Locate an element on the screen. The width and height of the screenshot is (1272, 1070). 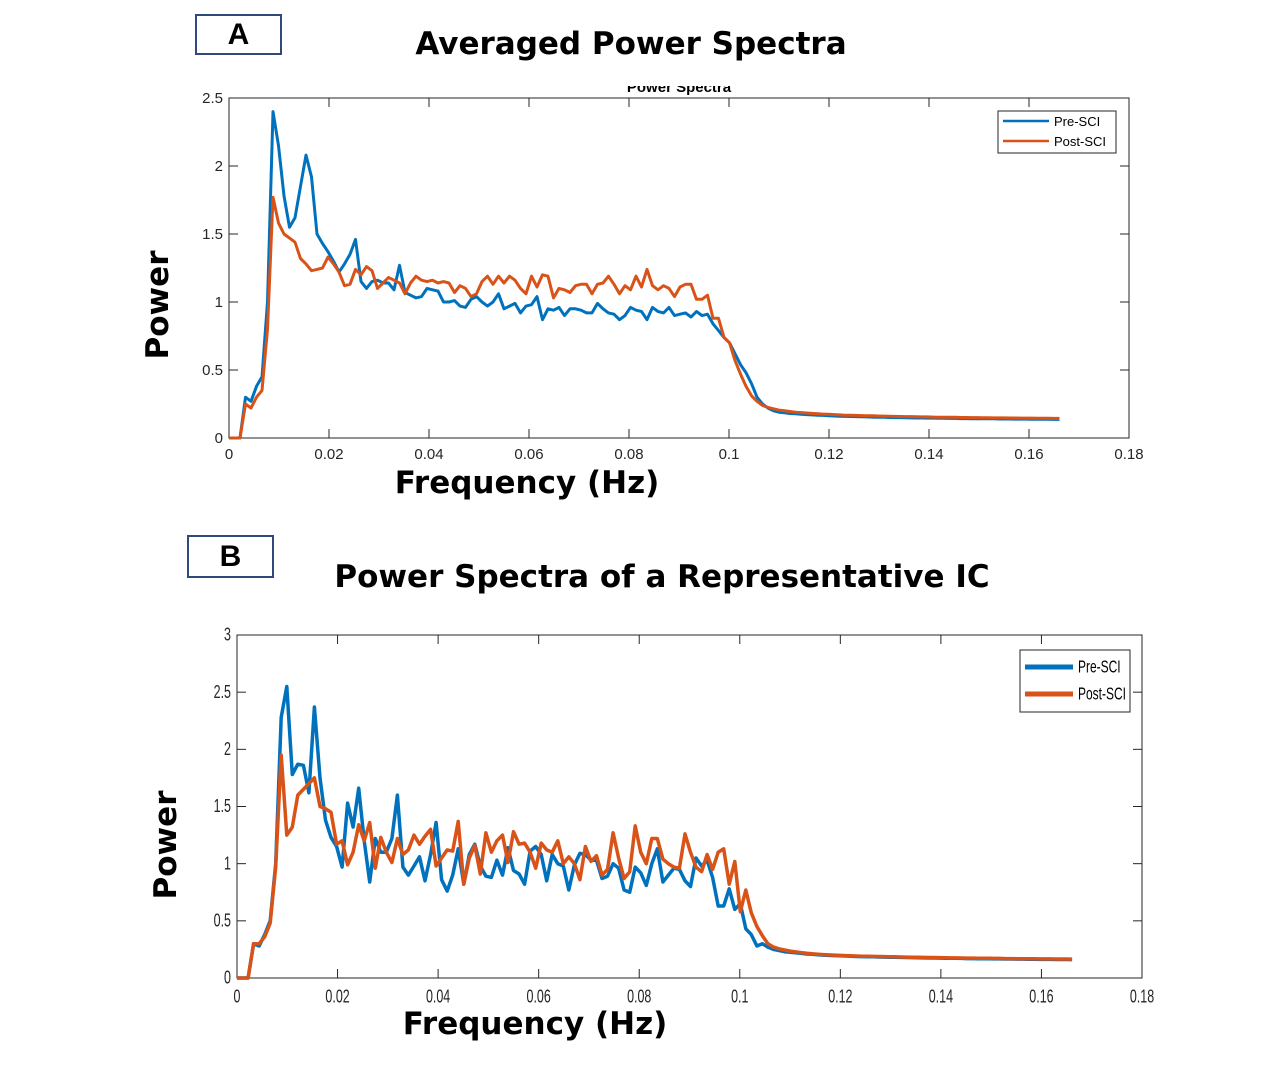
chart-title-a: Averaged Power Spectra is located at coordinates (631, 44).